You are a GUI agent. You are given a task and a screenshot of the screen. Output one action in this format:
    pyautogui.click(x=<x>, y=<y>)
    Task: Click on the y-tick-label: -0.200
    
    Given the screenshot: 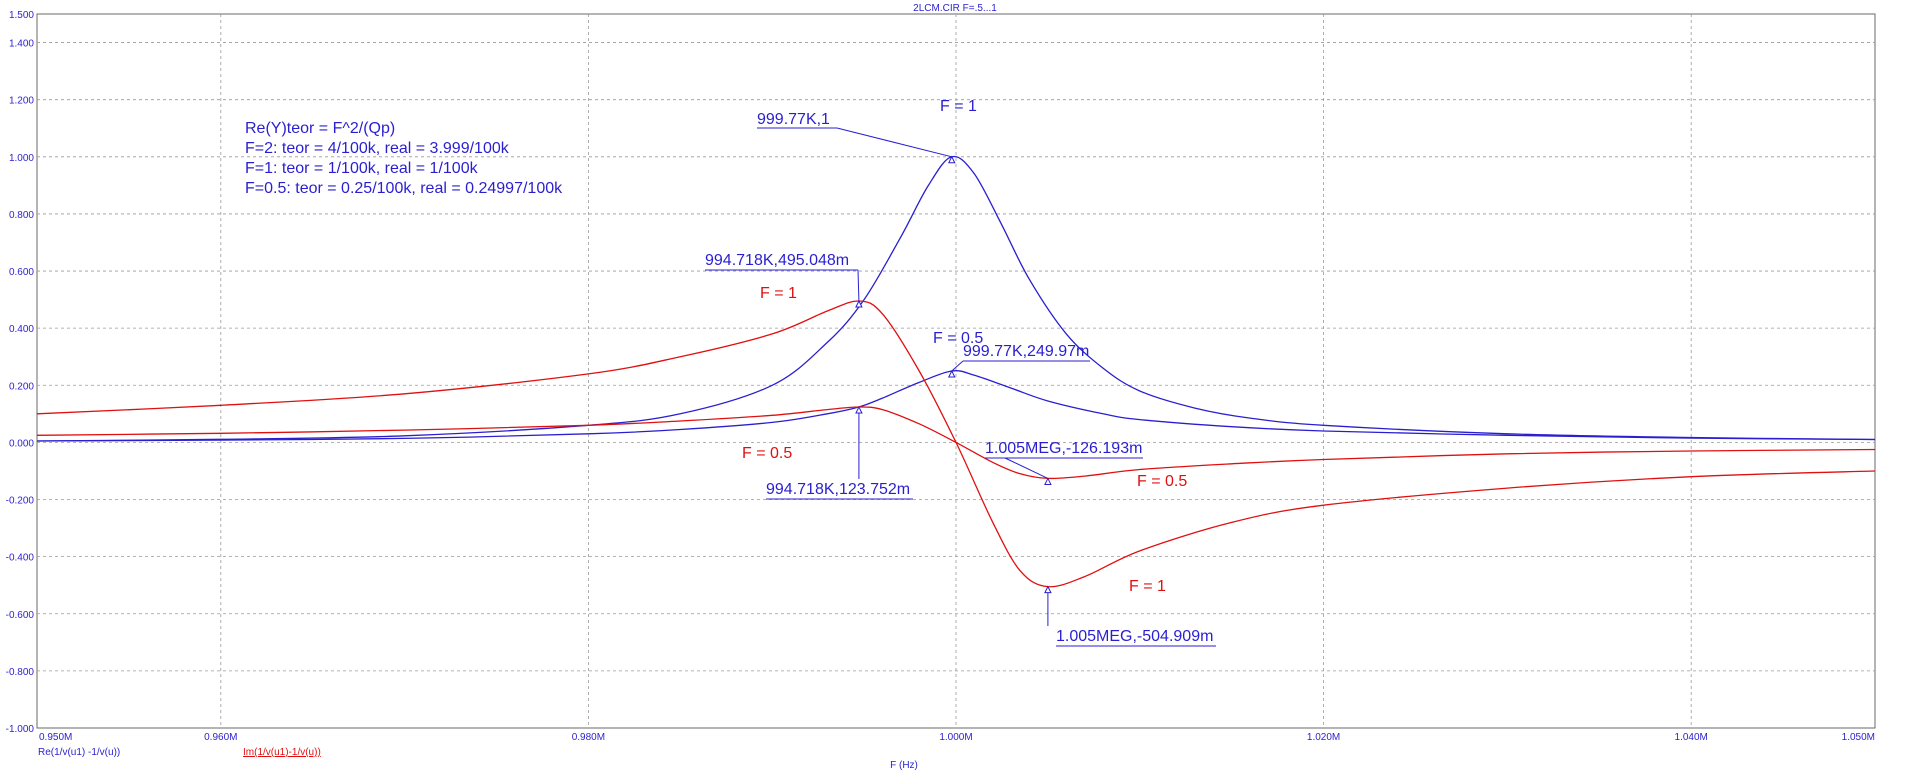 What is the action you would take?
    pyautogui.click(x=20, y=501)
    